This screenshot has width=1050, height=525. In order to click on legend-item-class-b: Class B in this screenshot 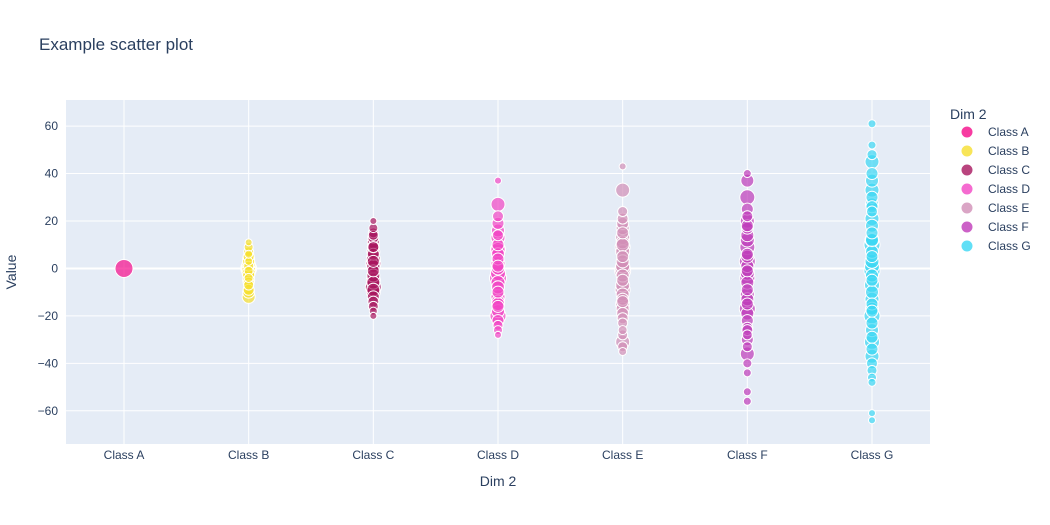, I will do `click(994, 151)`.